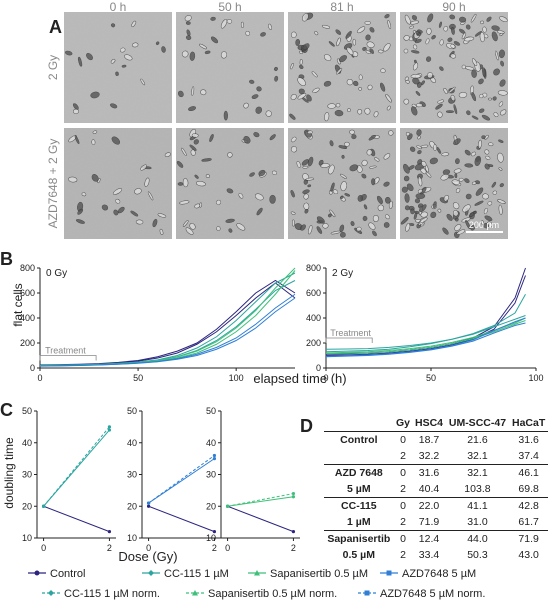  Describe the element at coordinates (359, 440) in the screenshot. I see `table-cell: Control` at that location.